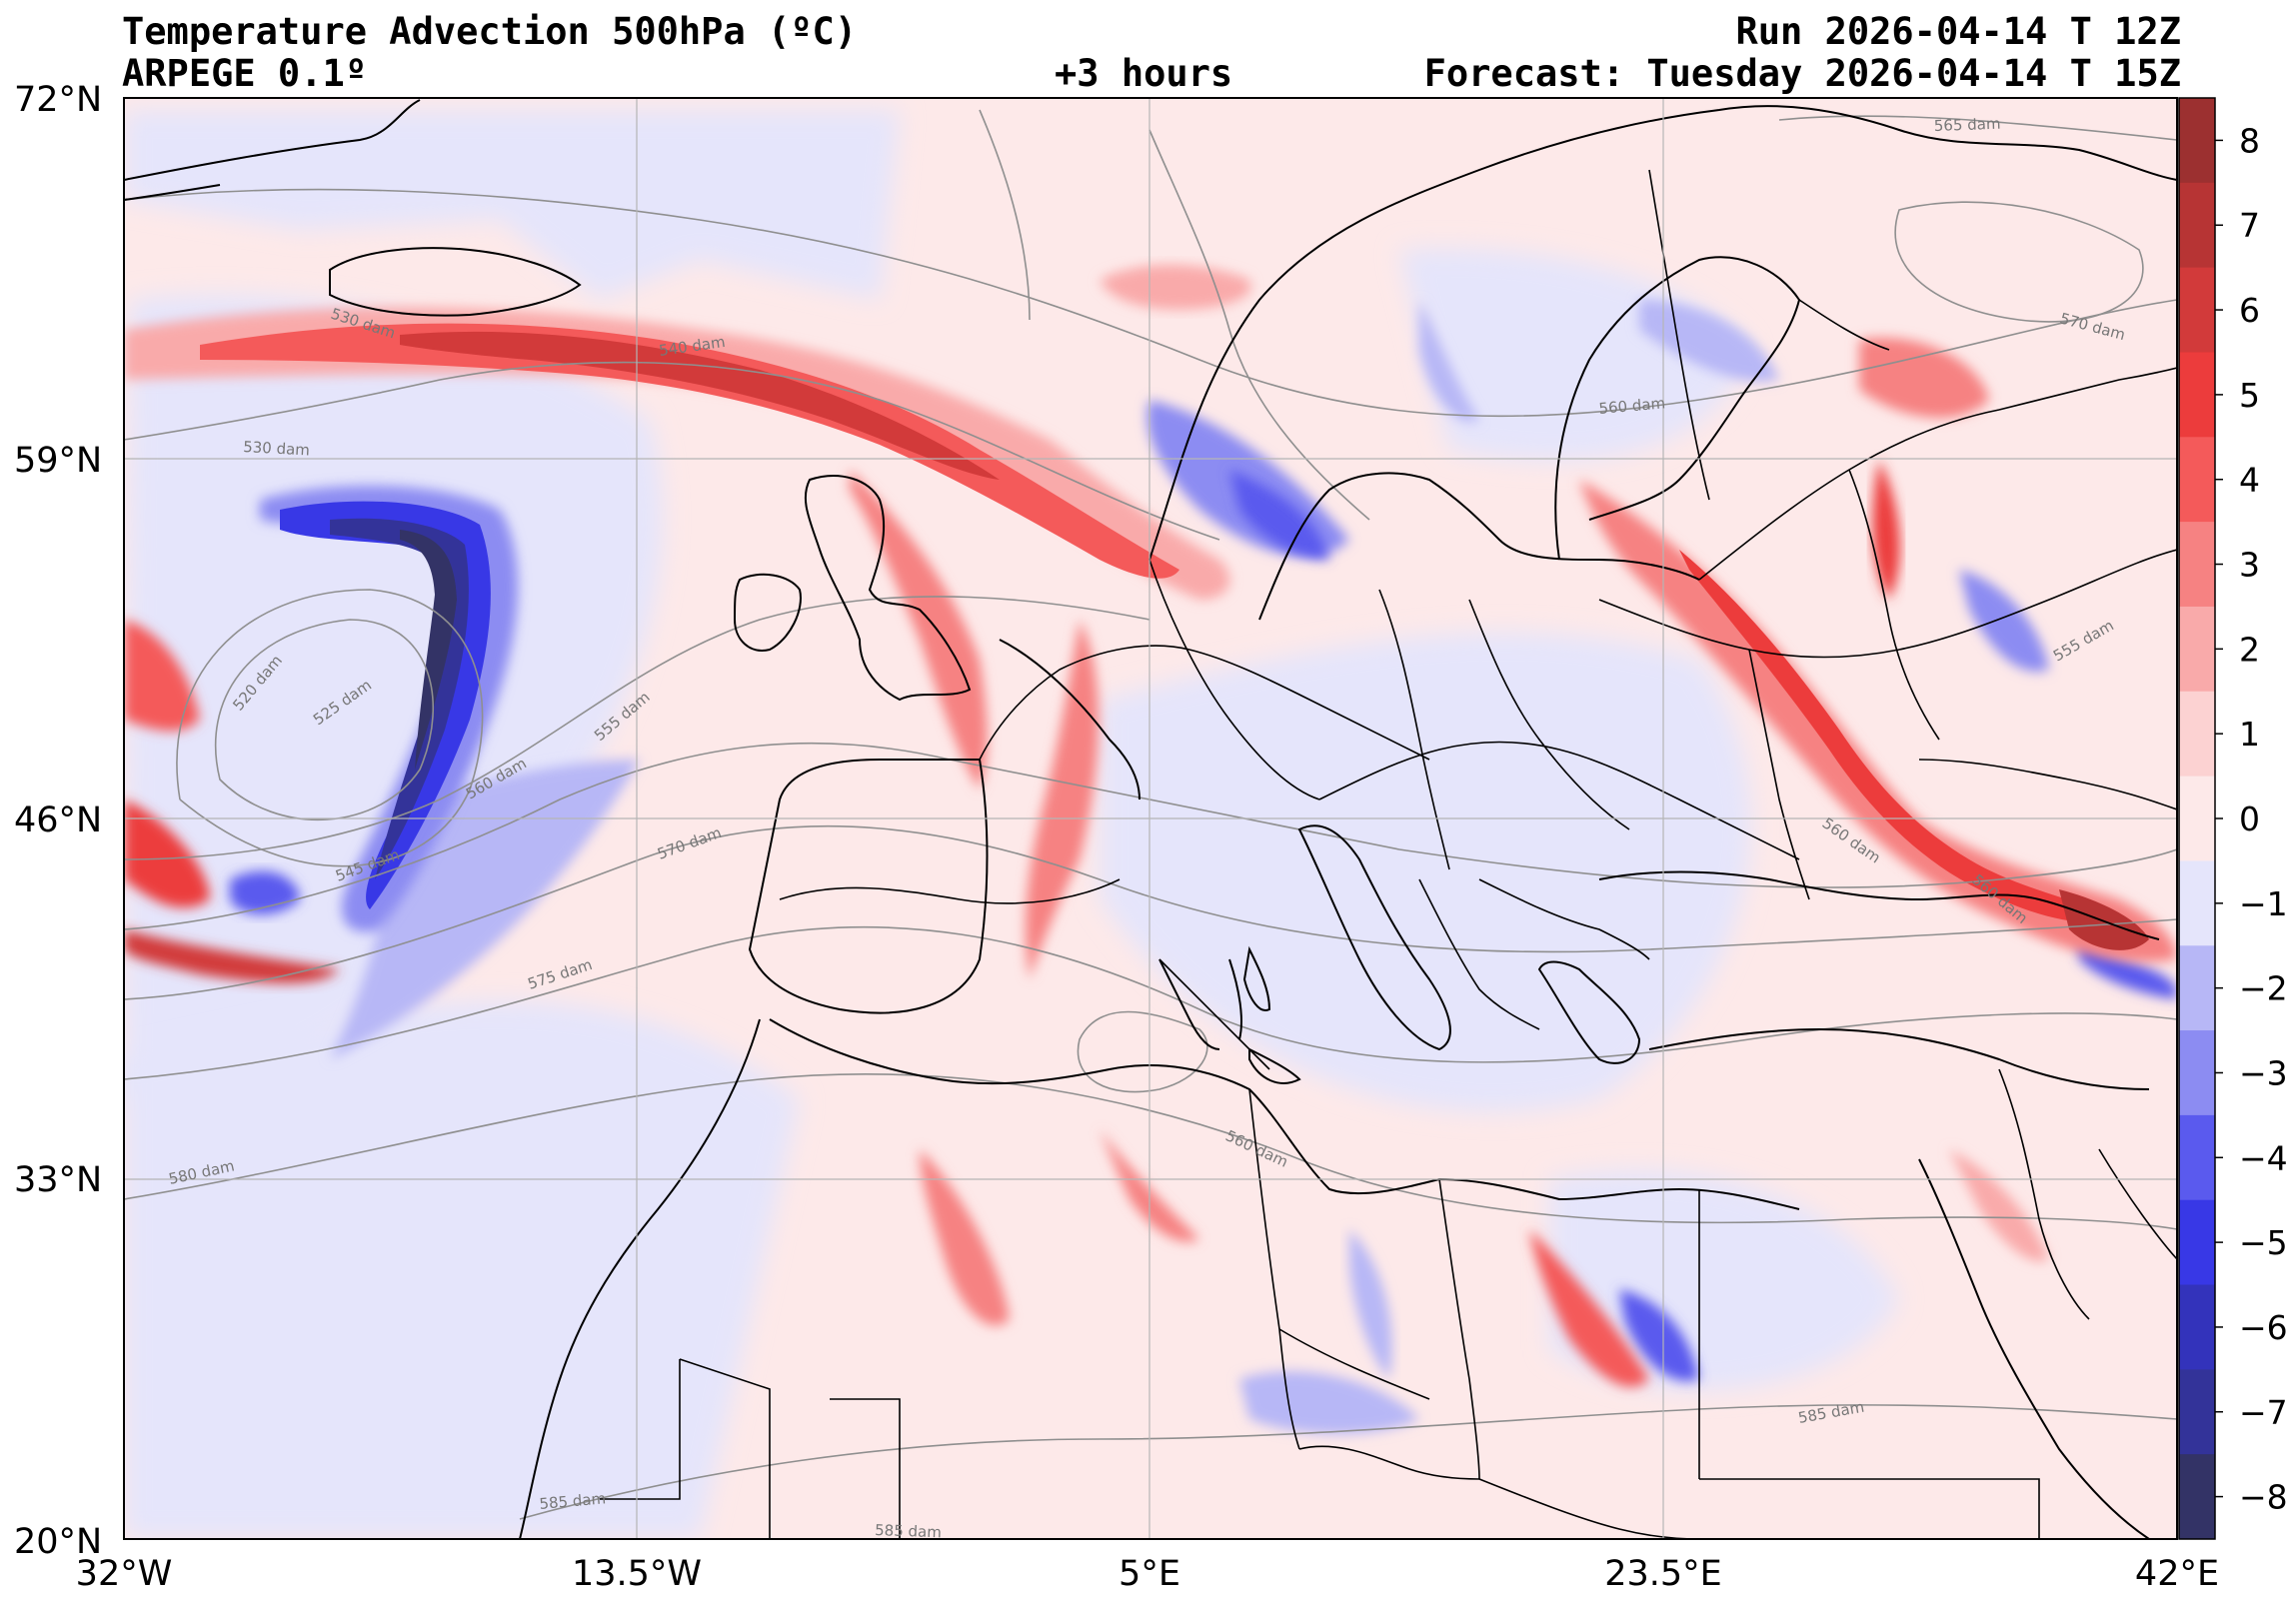 The width and height of the screenshot is (2296, 1603). What do you see at coordinates (1663, 1574) in the screenshot?
I see `lon-label: 23.5°E` at bounding box center [1663, 1574].